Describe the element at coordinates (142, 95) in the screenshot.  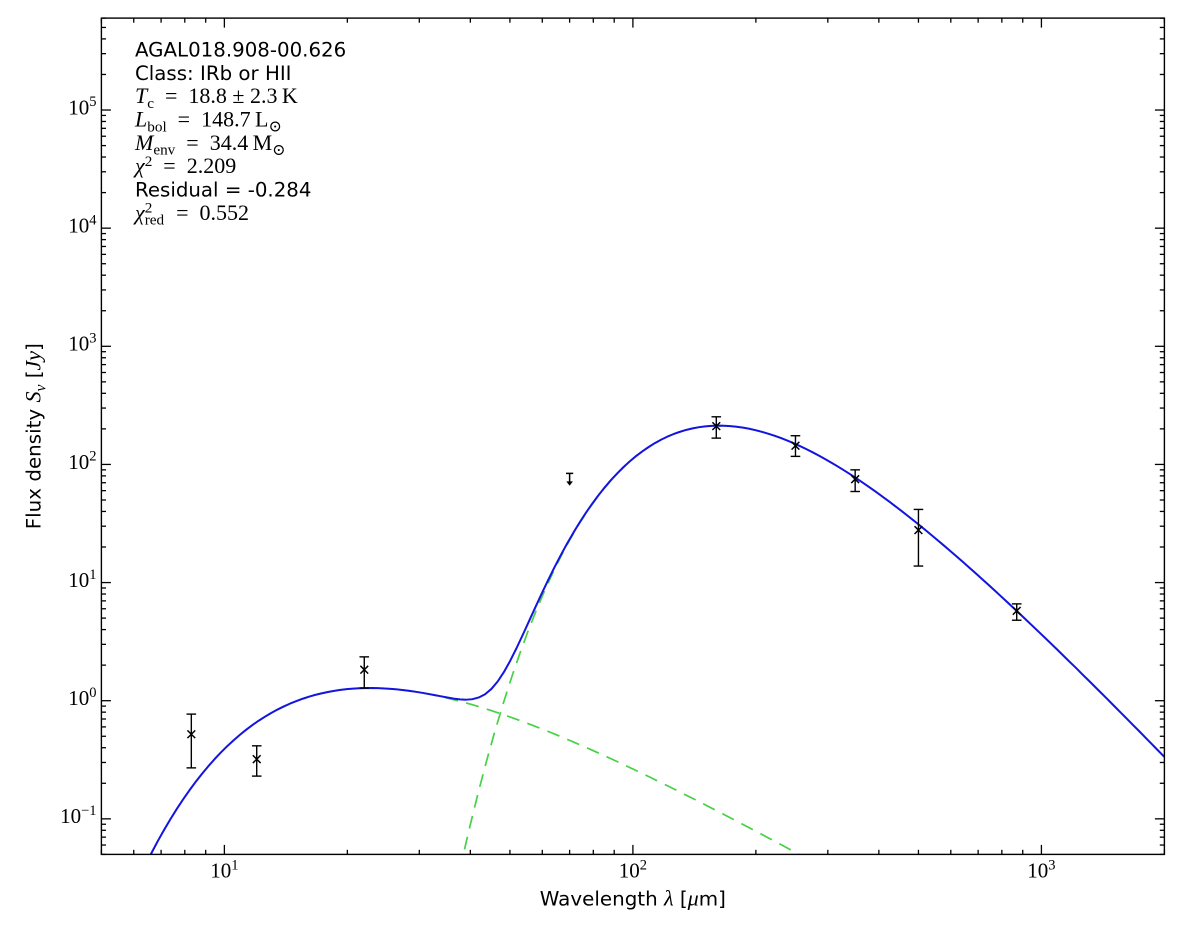
I see `text-segment: T` at that location.